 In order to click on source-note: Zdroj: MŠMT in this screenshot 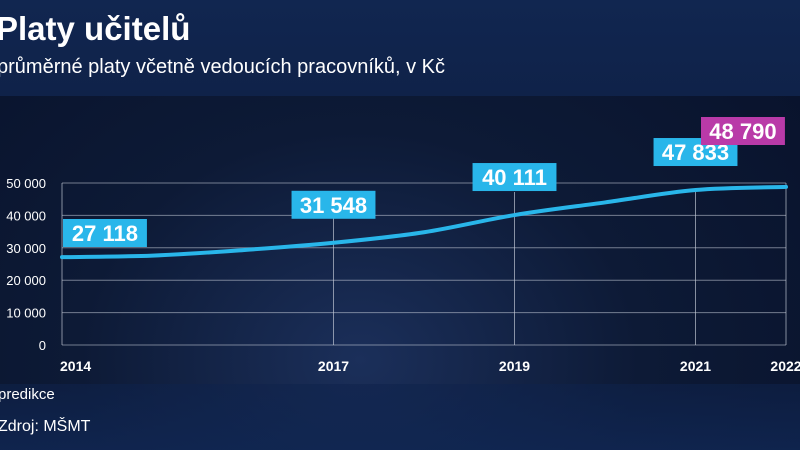, I will do `click(45, 426)`.